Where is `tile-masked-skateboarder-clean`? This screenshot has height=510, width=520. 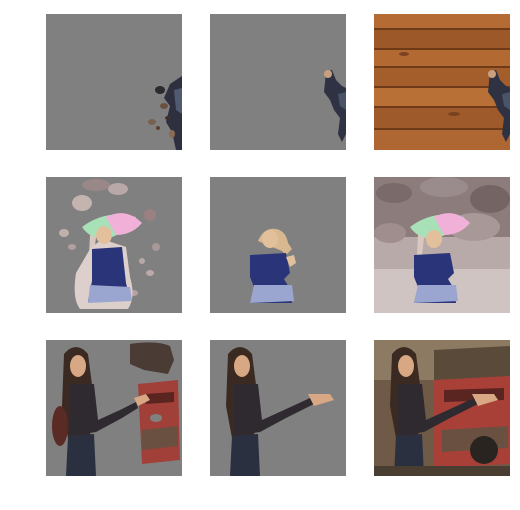 tile-masked-skateboarder-clean is located at coordinates (278, 82).